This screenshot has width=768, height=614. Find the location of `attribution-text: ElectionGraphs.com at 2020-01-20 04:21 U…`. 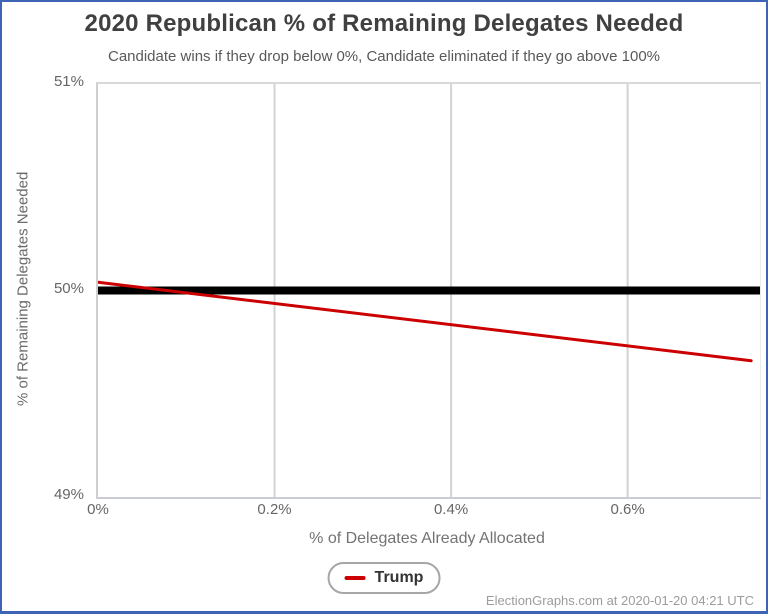

attribution-text: ElectionGraphs.com at 2020-01-20 04:21 U… is located at coordinates (619, 600).